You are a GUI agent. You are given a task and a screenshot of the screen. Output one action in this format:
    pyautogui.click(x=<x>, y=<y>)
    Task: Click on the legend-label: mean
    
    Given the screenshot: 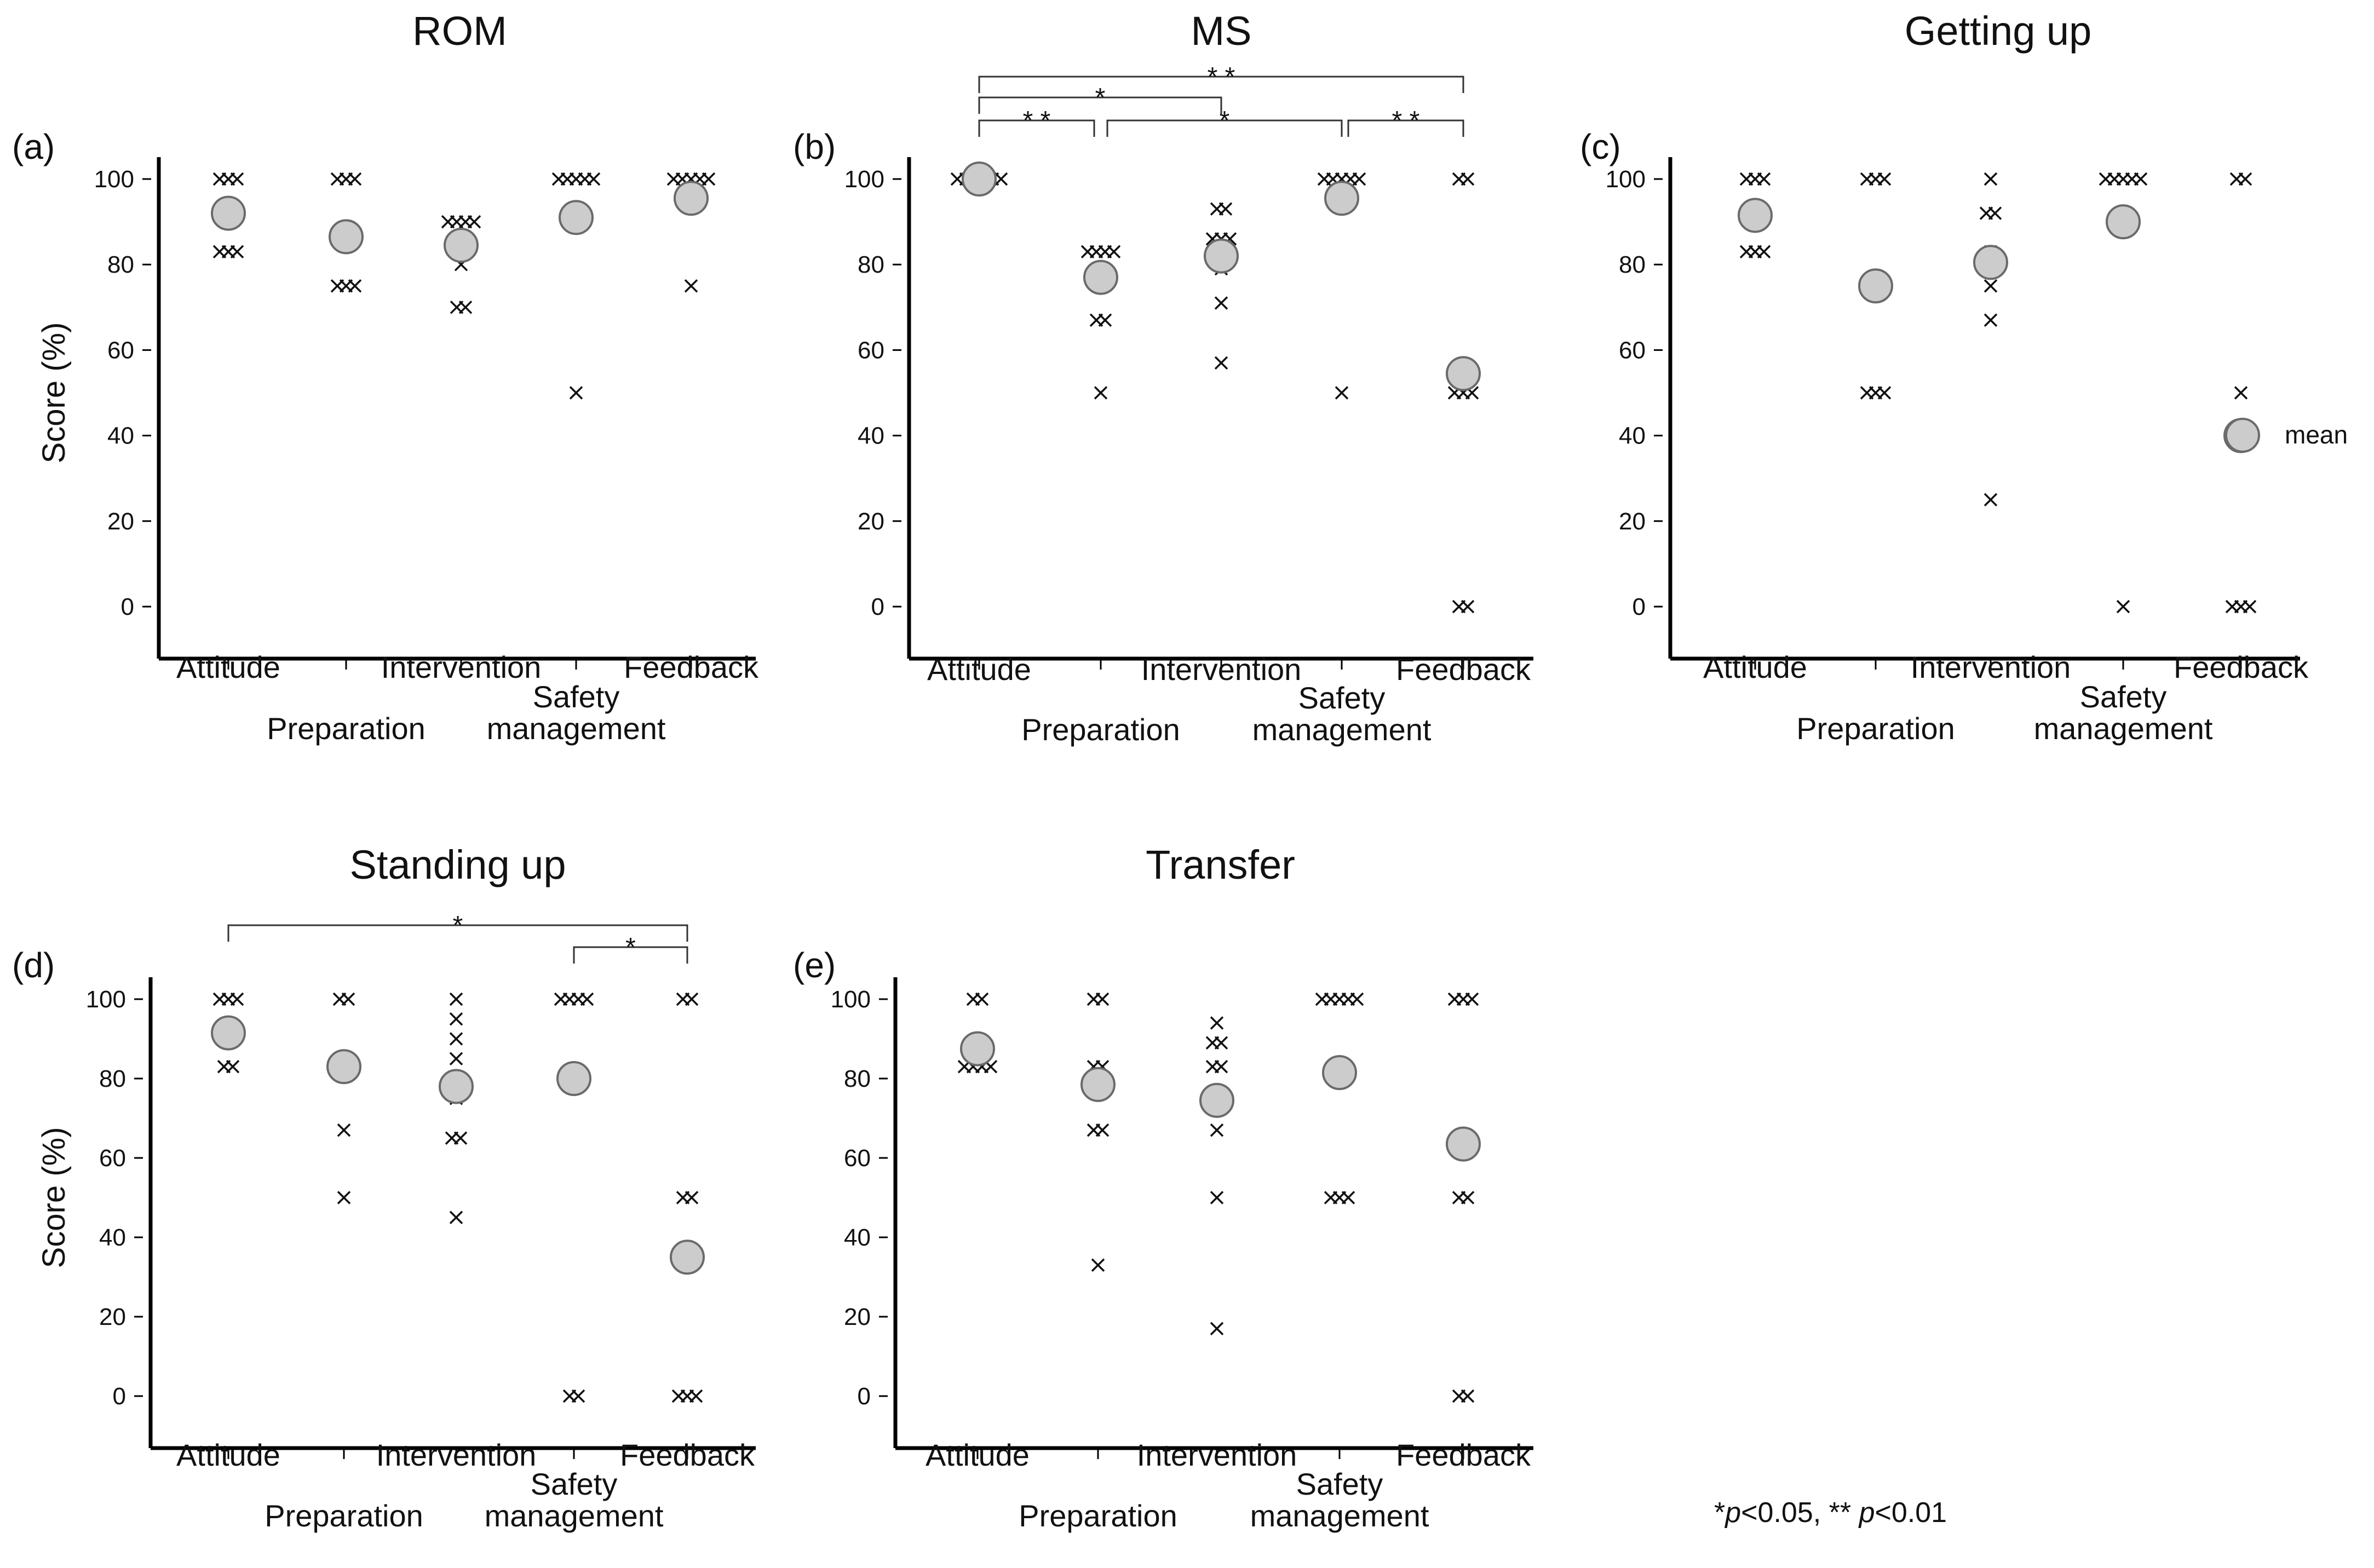 What is the action you would take?
    pyautogui.click(x=2316, y=434)
    